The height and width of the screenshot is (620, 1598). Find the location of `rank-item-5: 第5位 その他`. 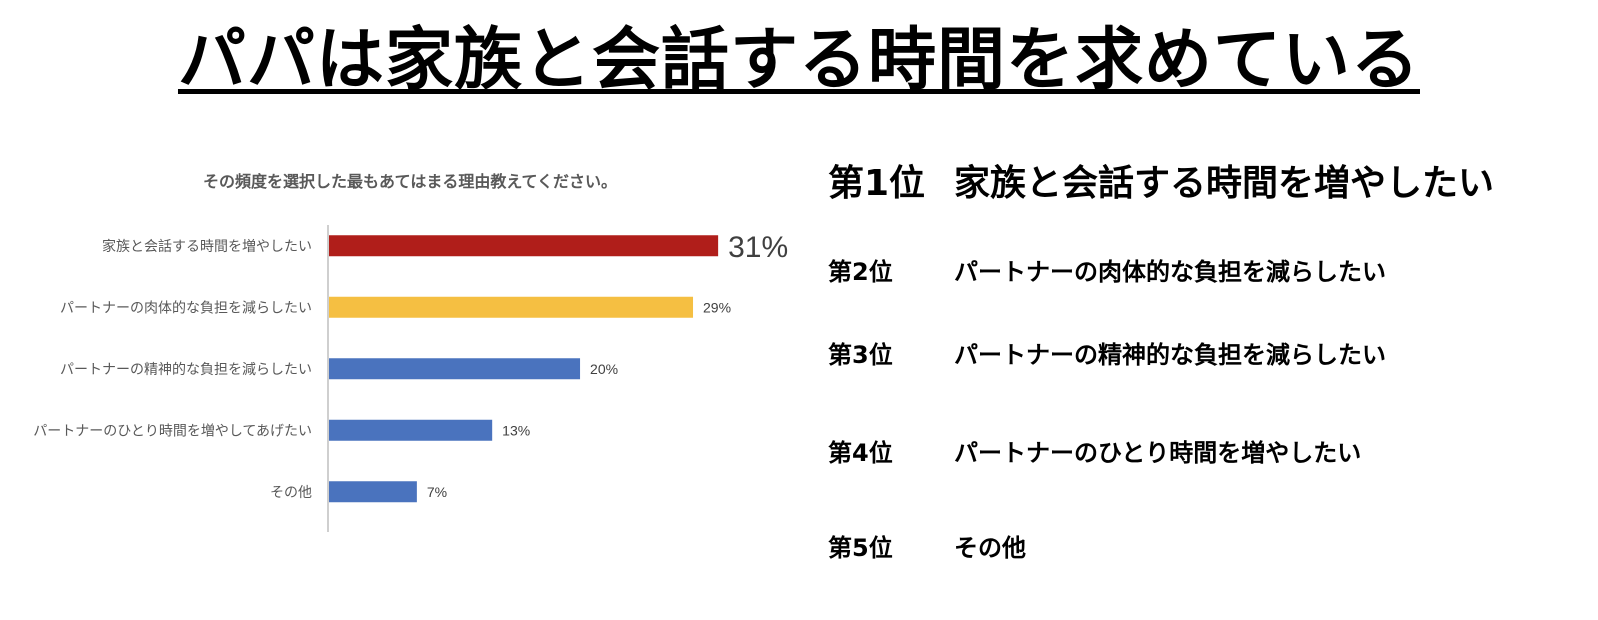

rank-item-5: 第5位 その他 is located at coordinates (927, 545).